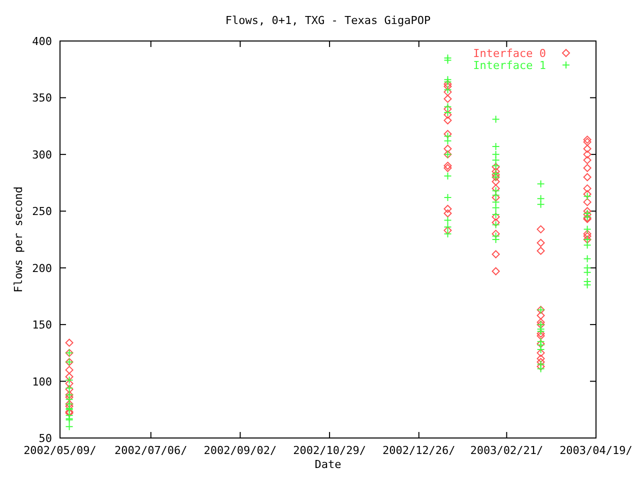 The image size is (640, 480). Describe the element at coordinates (42, 268) in the screenshot. I see `y-tick-label: 200` at that location.